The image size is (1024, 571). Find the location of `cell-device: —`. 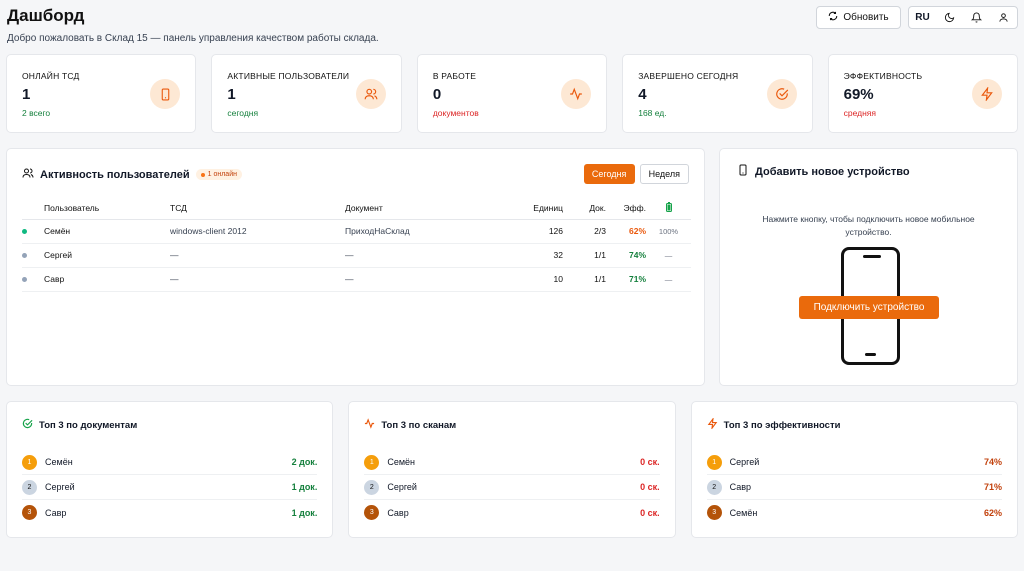

cell-device: — is located at coordinates (257, 279).